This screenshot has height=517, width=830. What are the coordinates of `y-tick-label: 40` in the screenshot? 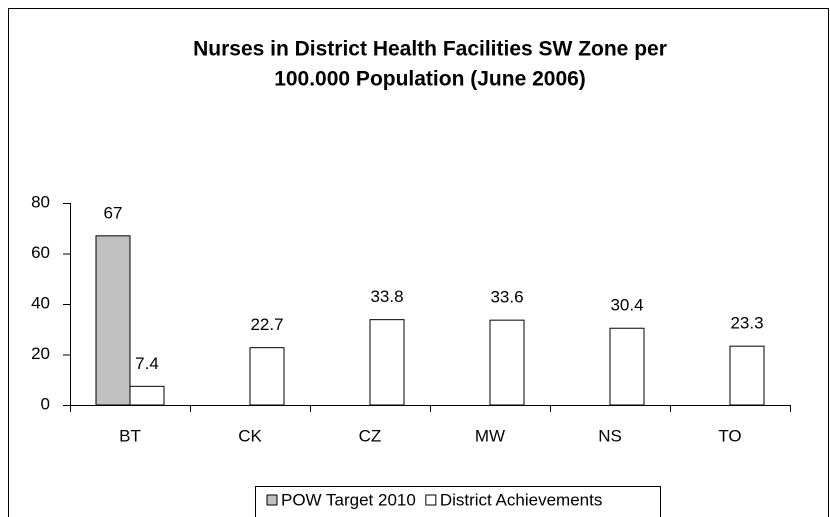 It's located at (40, 302).